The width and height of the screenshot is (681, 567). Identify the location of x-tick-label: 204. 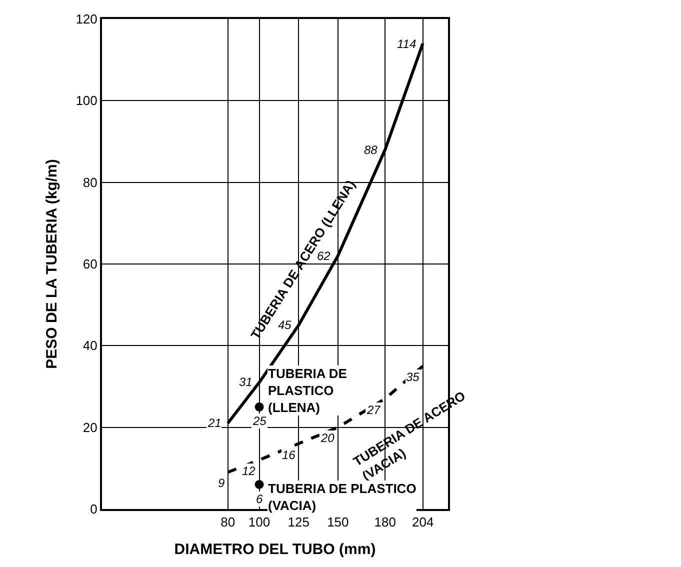
(423, 522).